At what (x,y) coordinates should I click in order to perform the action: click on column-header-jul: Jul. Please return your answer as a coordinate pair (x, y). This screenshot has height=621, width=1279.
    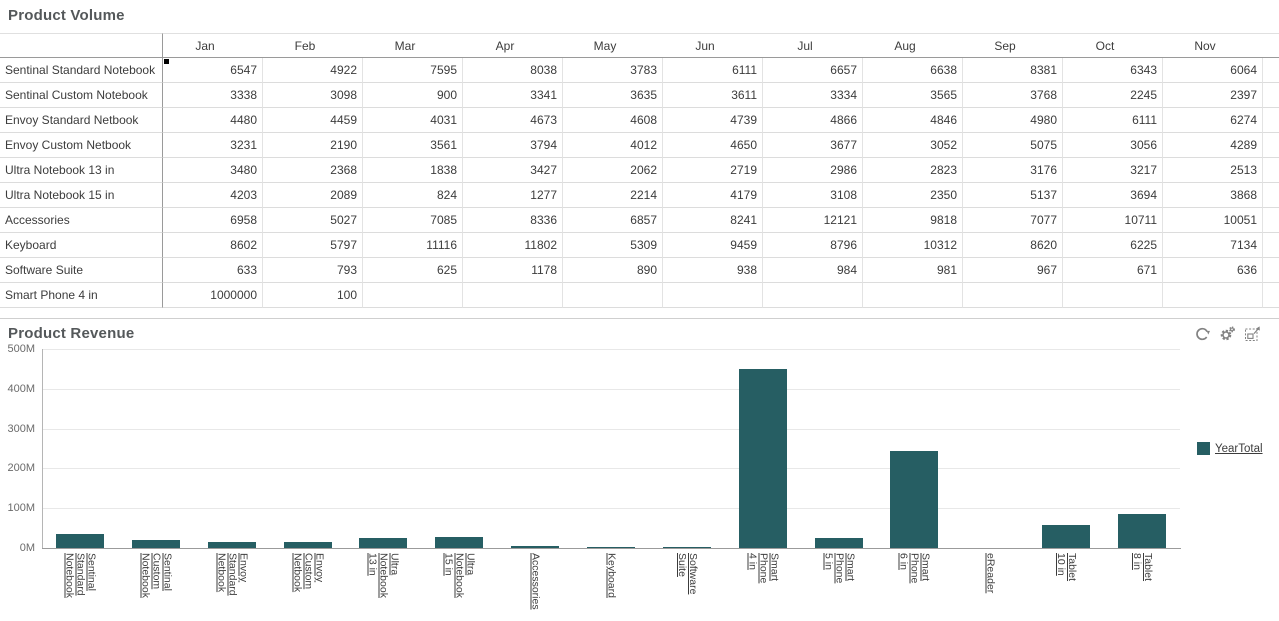
    Looking at the image, I should click on (813, 45).